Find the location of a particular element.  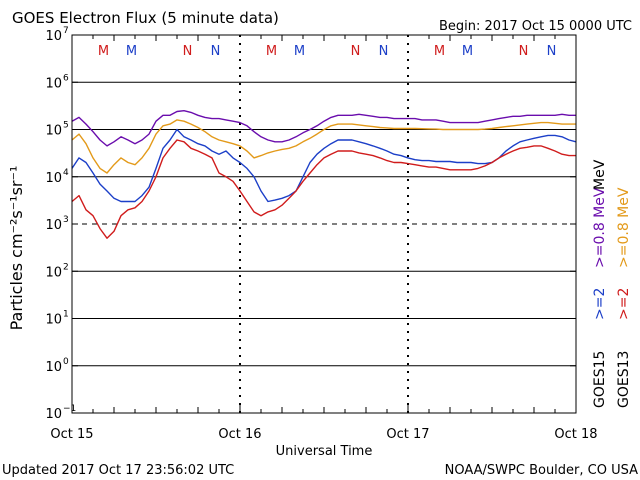

series-line-goes15-2mev is located at coordinates (324, 165).